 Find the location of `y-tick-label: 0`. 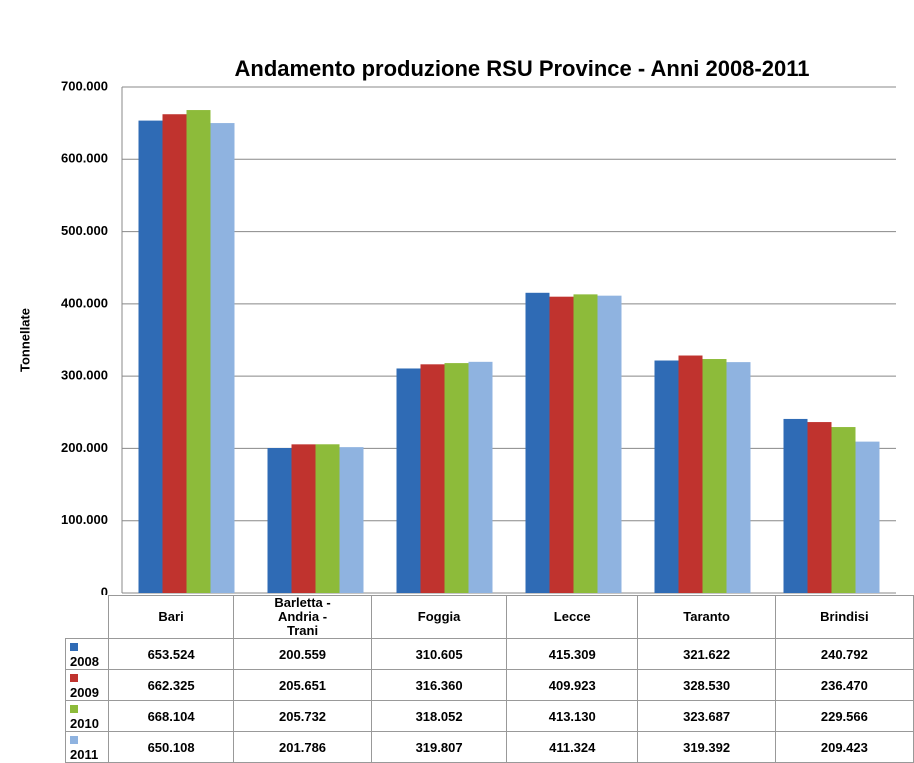

y-tick-label: 0 is located at coordinates (104, 589).